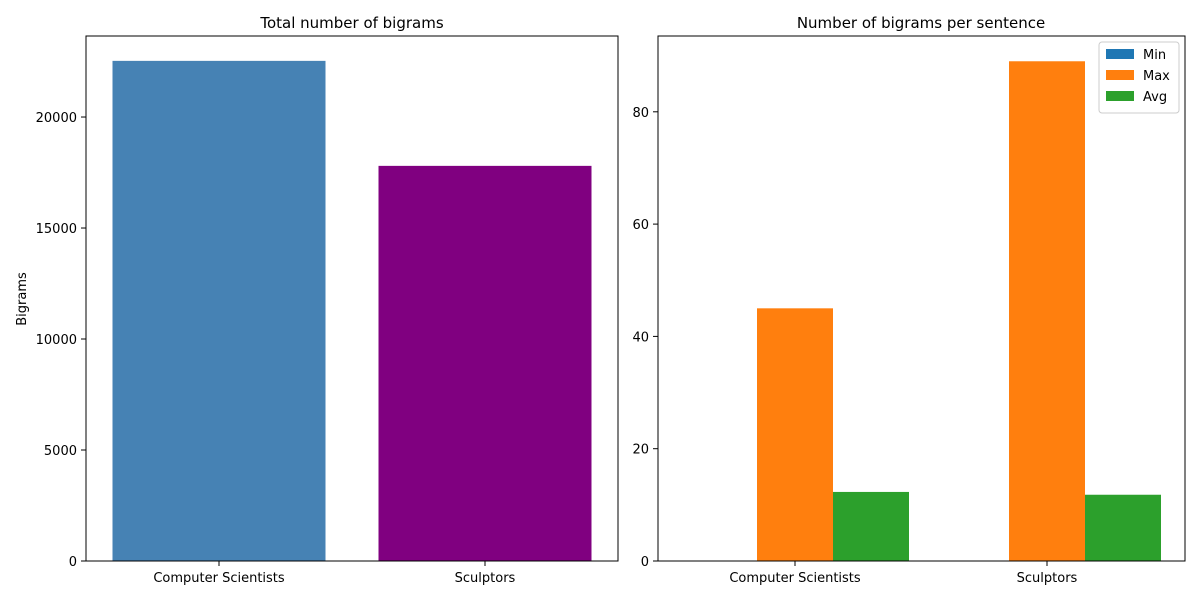 This screenshot has width=1200, height=600. I want to click on y-tick-label: 10000, so click(56, 340).